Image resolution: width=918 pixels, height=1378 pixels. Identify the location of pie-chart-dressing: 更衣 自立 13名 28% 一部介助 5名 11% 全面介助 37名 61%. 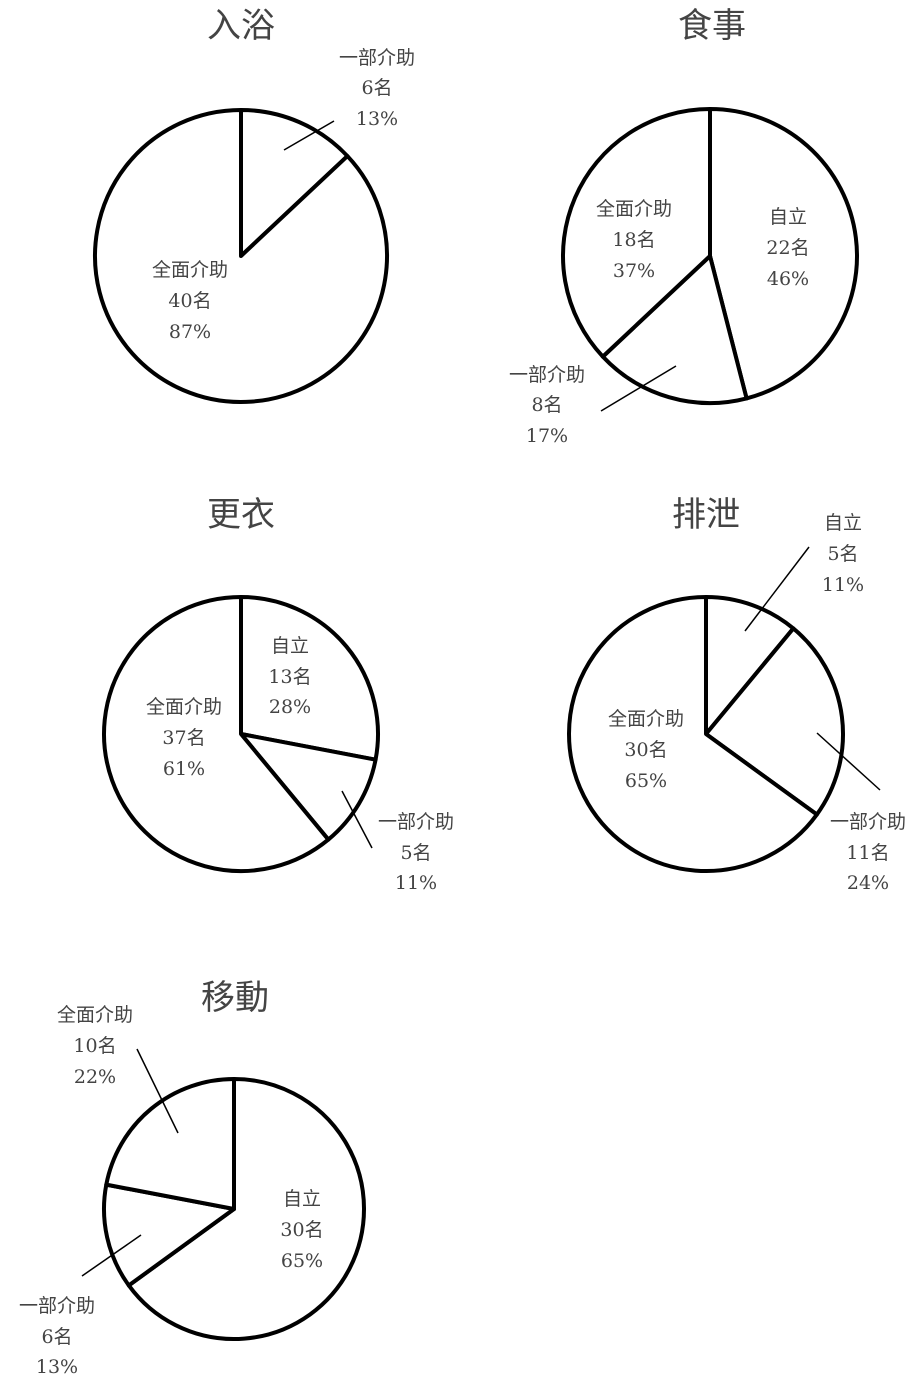
(278, 694).